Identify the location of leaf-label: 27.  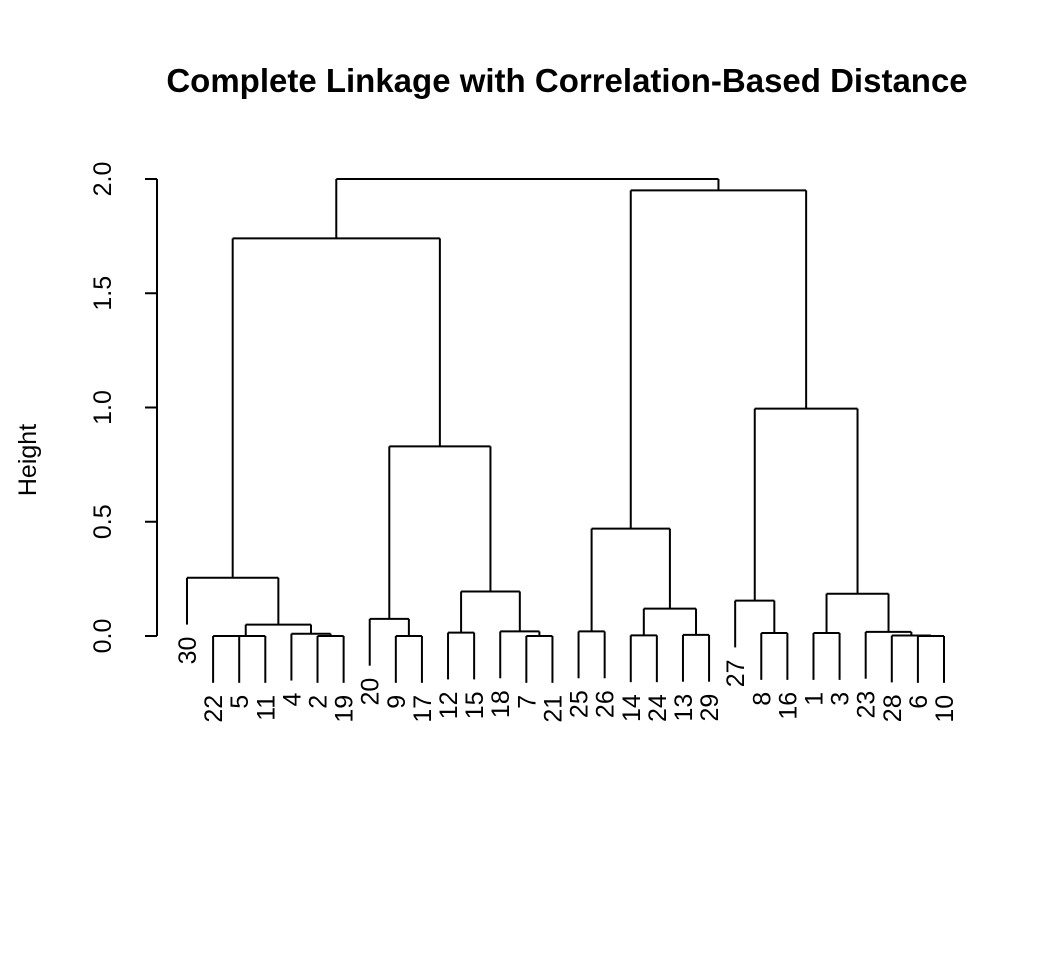
(736, 673).